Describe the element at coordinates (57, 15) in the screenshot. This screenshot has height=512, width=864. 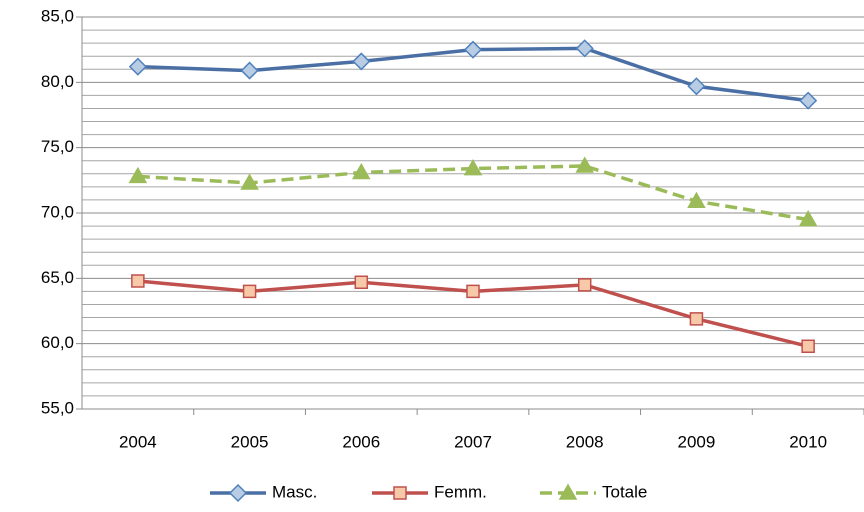
I see `y-tick-label: 85,0` at that location.